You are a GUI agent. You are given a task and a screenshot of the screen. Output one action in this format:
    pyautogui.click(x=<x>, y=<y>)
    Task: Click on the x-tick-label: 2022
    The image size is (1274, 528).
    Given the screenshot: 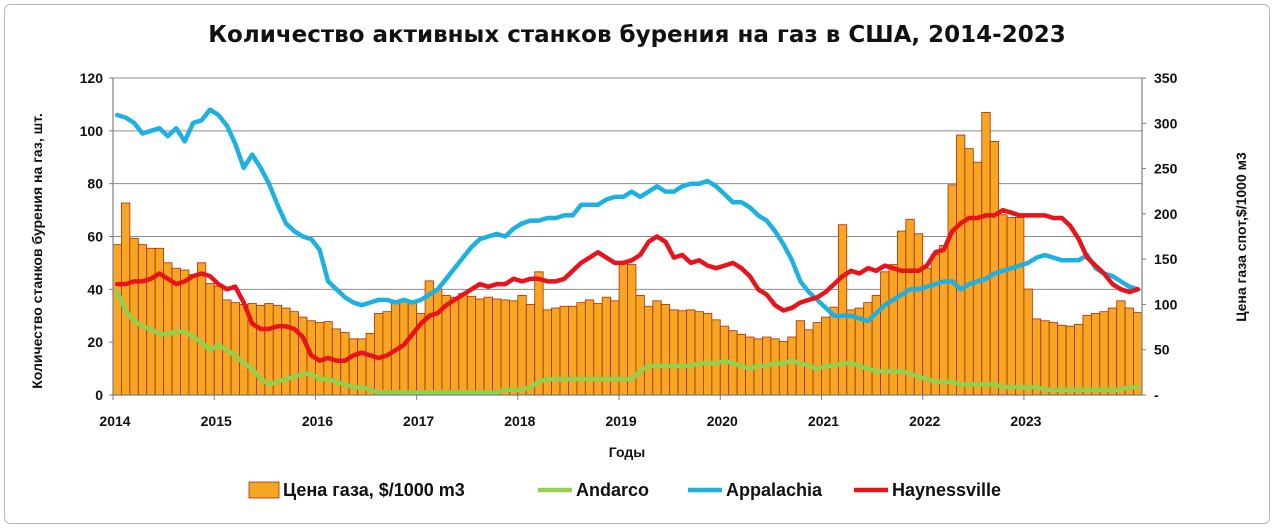 What is the action you would take?
    pyautogui.click(x=924, y=421)
    